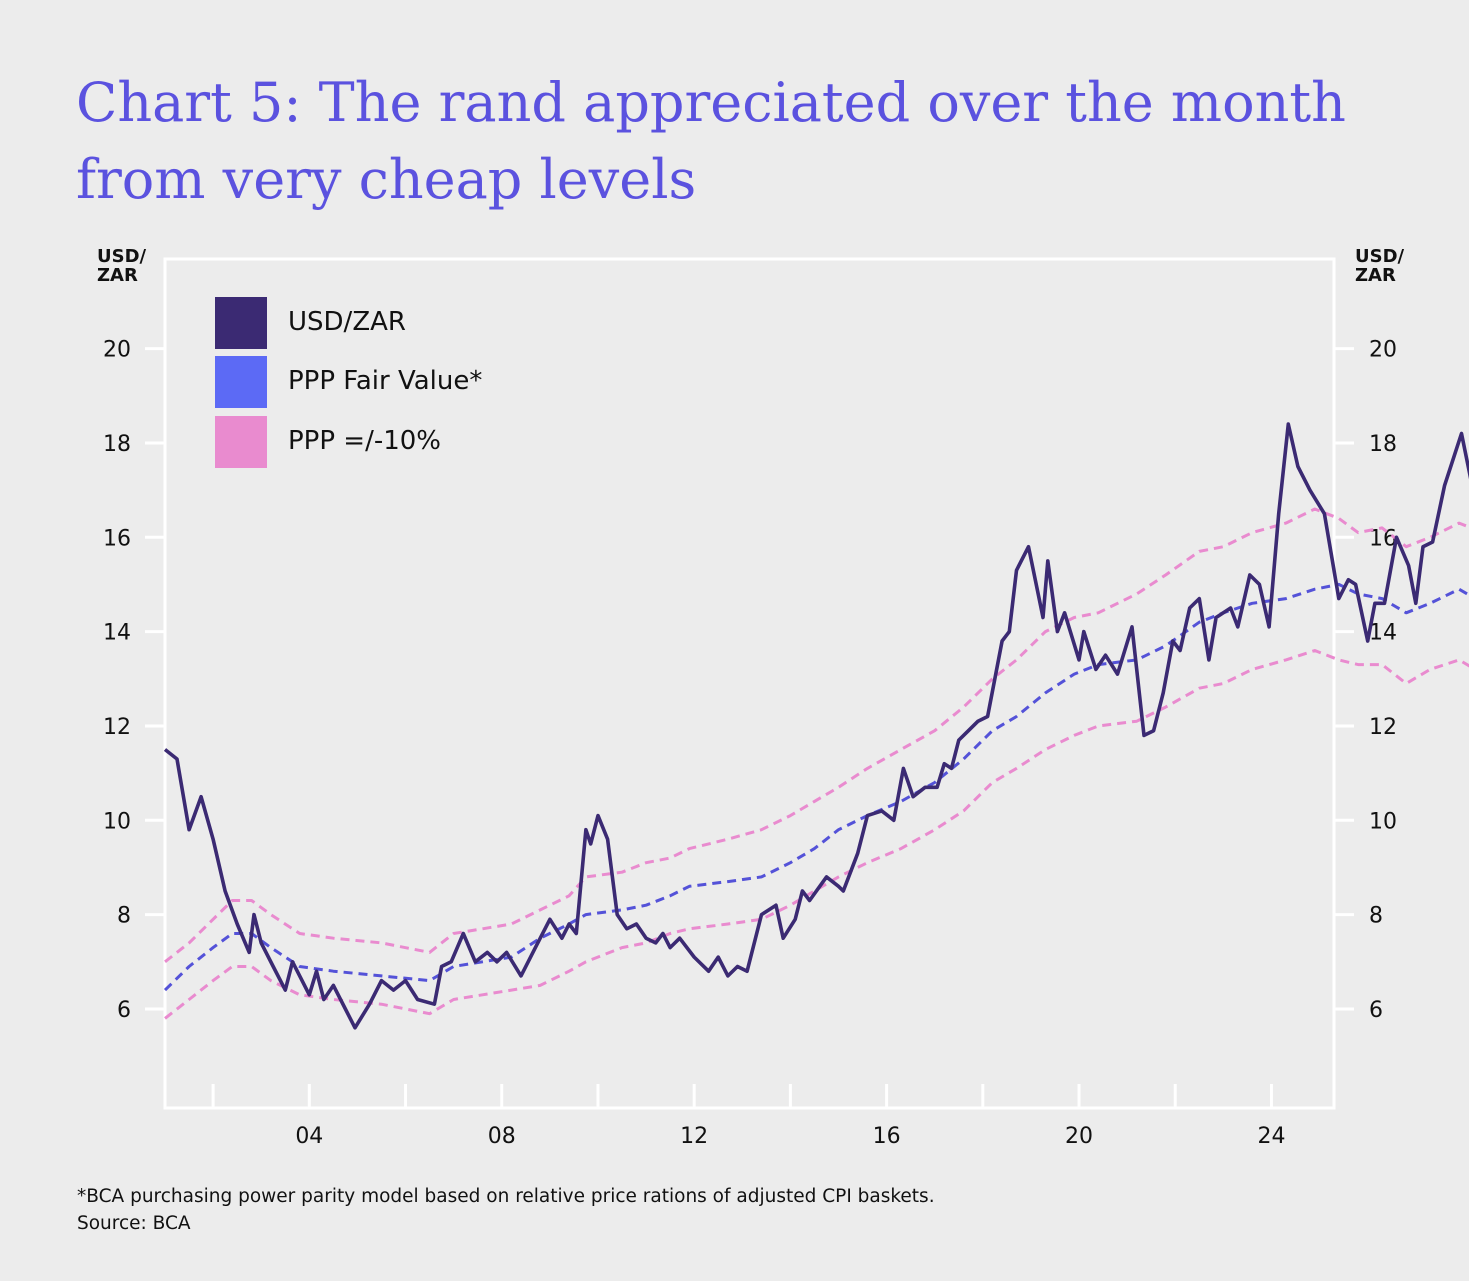  Describe the element at coordinates (117, 350) in the screenshot. I see `y-tick-label-left: 20` at that location.